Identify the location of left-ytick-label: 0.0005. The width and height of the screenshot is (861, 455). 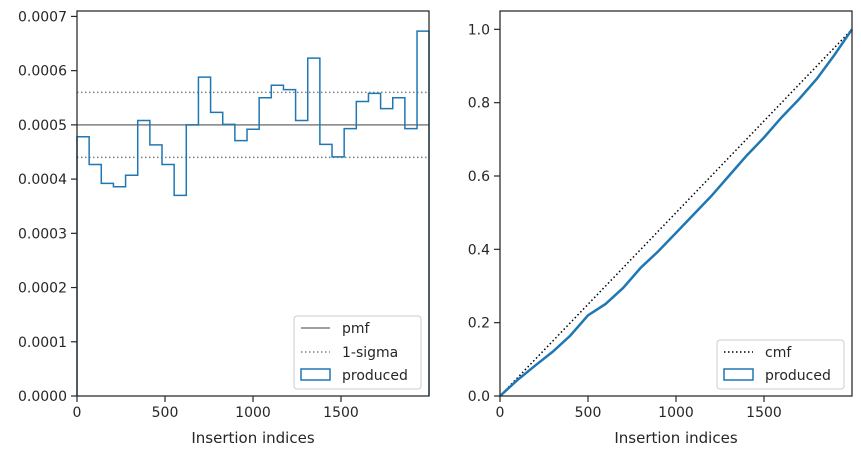
(42, 126).